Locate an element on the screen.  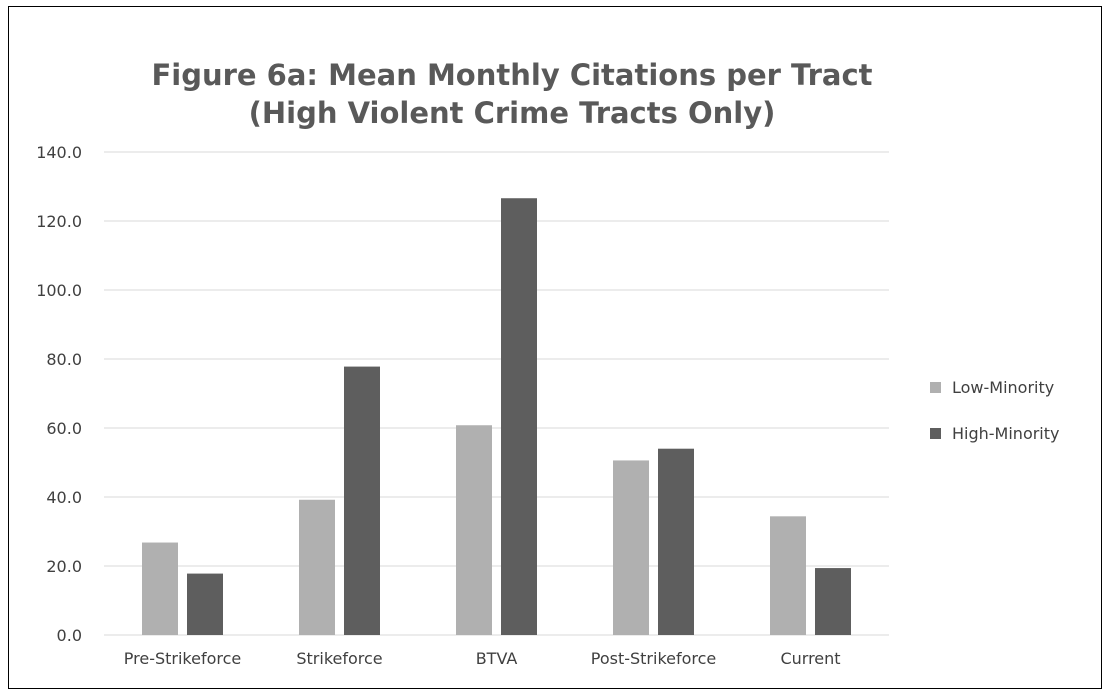
chart-title-line-2: (High Violent Crime Tracts Only) is located at coordinates (512, 113).